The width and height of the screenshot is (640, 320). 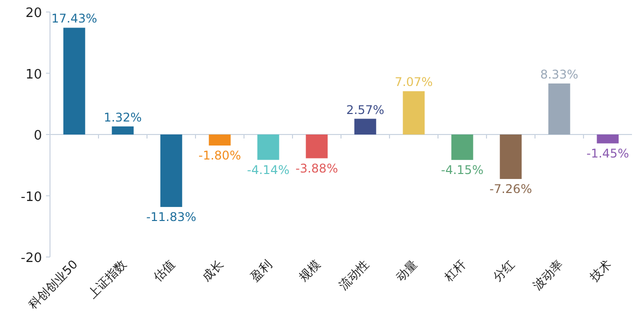 What do you see at coordinates (406, 270) in the screenshot?
I see `x-tick-label: 动量` at bounding box center [406, 270].